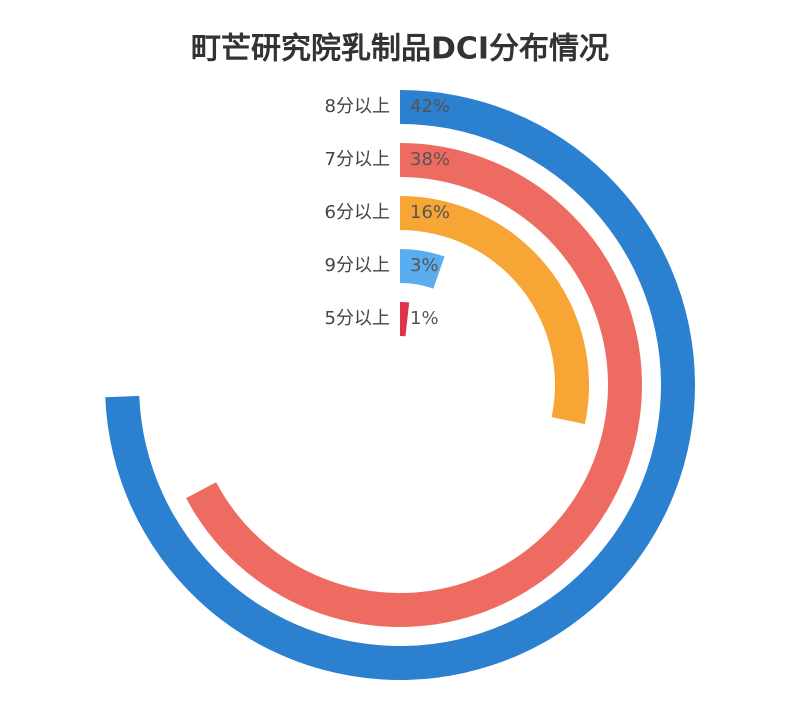 This screenshot has width=800, height=710. Describe the element at coordinates (357, 265) in the screenshot. I see `category-label: 9分以上` at that location.